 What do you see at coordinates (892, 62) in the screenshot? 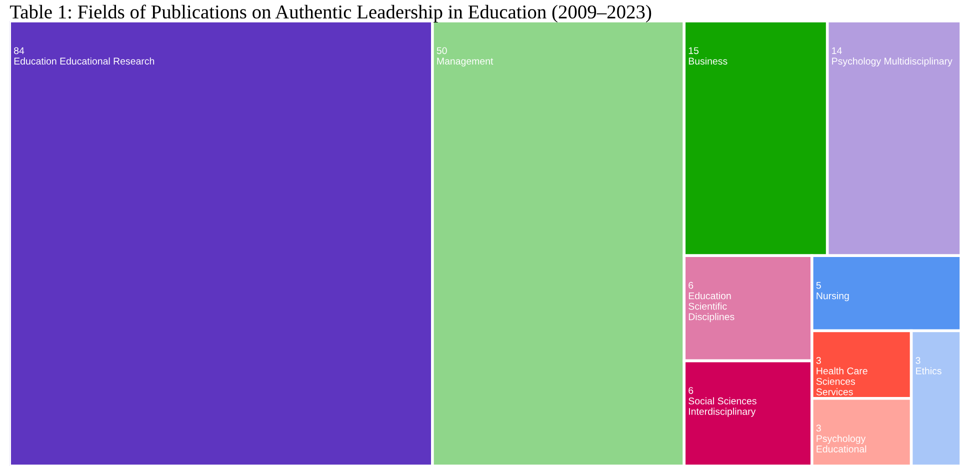
I see `category-label: Psychology Multidisciplinary` at bounding box center [892, 62].